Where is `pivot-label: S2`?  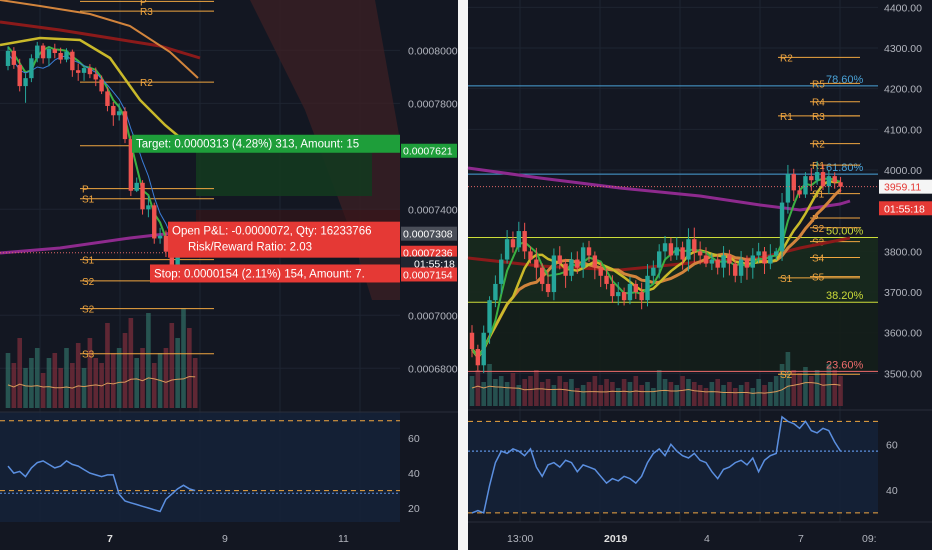 pivot-label: S2 is located at coordinates (786, 375).